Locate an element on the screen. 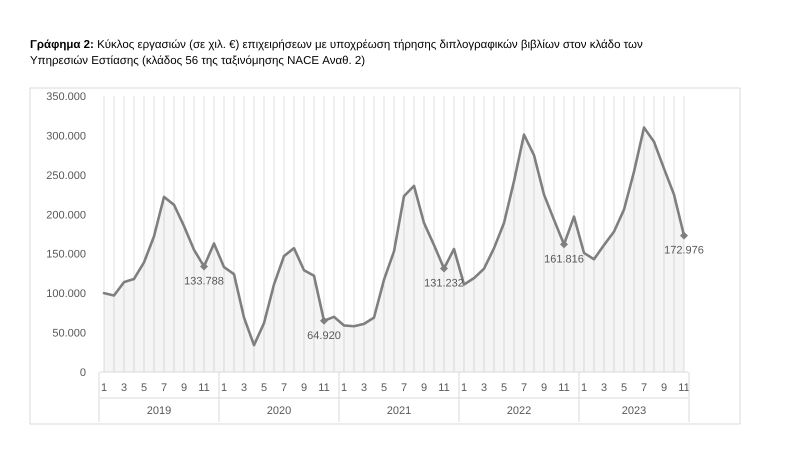 This screenshot has height=457, width=788. y-tick-label: 250.000 is located at coordinates (66, 176).